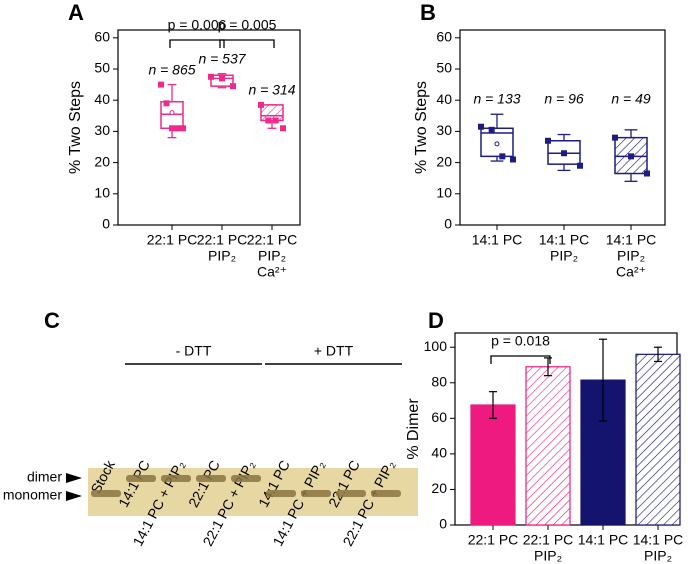 The image size is (688, 564). I want to click on p-value: p = 0.018, so click(520, 341).